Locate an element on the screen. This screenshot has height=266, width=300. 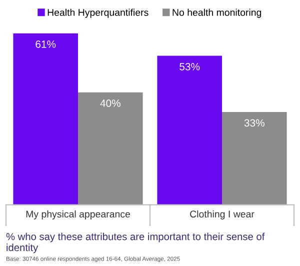
legend-label: No health monitoring is located at coordinates (217, 13).